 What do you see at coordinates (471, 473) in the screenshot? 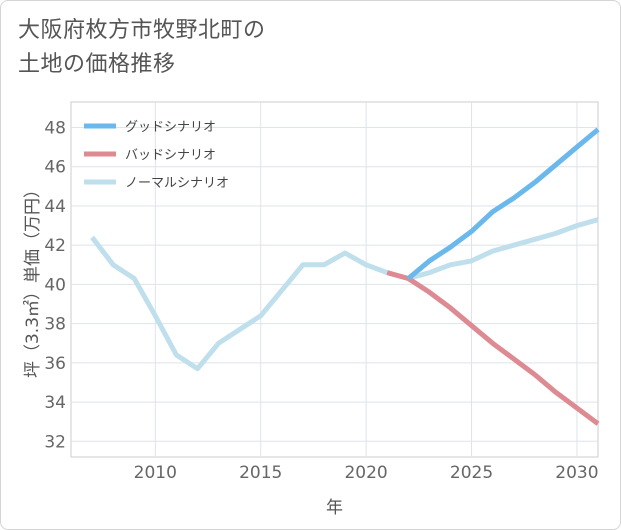
I see `x-tick-label: 2025` at bounding box center [471, 473].